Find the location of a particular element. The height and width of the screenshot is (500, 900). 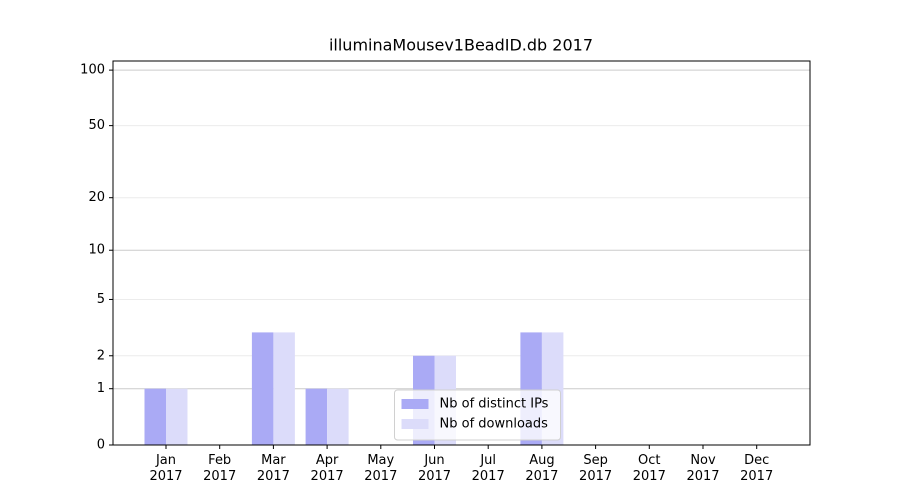

x-tick-label: Sep 2017 is located at coordinates (596, 468).